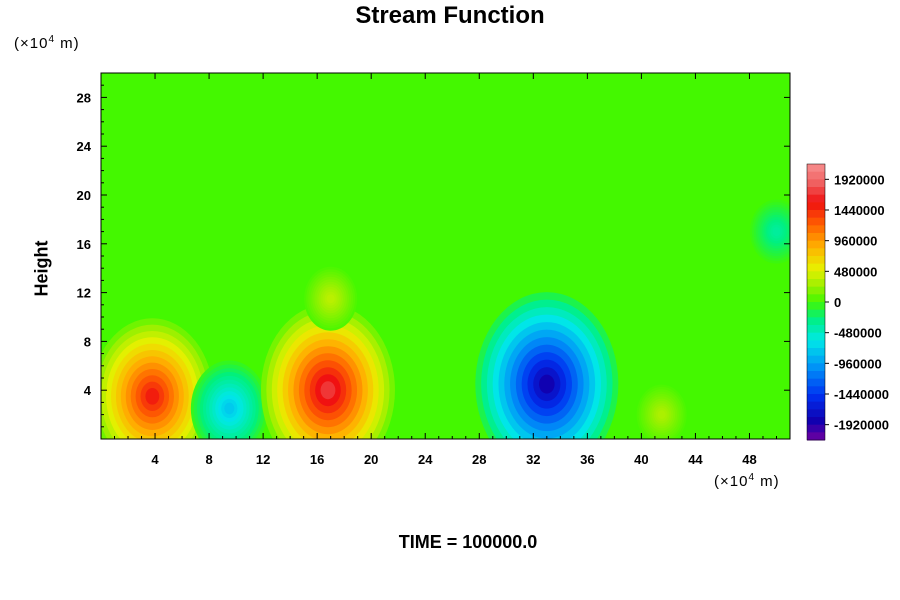 This screenshot has height=600, width=900. Describe the element at coordinates (858, 363) in the screenshot. I see `colorbar-tick-label: -960000` at that location.